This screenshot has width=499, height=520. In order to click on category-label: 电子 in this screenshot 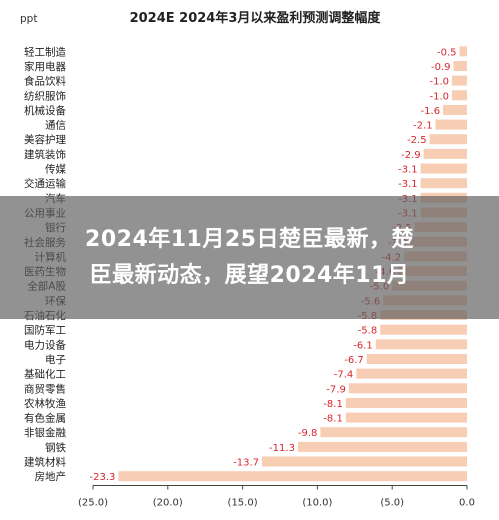, I will do `click(55, 359)`.